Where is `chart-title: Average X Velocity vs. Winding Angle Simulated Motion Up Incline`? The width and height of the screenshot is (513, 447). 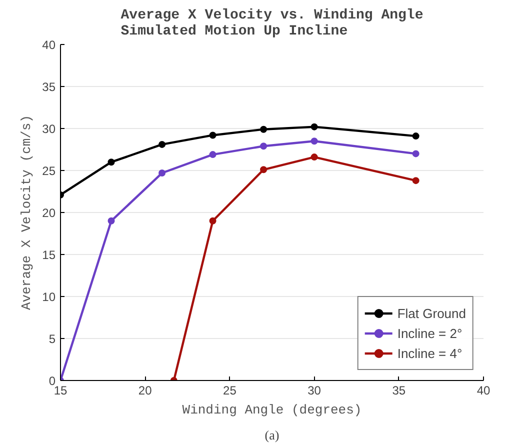
chart-title: Average X Velocity vs. Winding Angle Simulated Motion Up Incline is located at coordinates (272, 24).